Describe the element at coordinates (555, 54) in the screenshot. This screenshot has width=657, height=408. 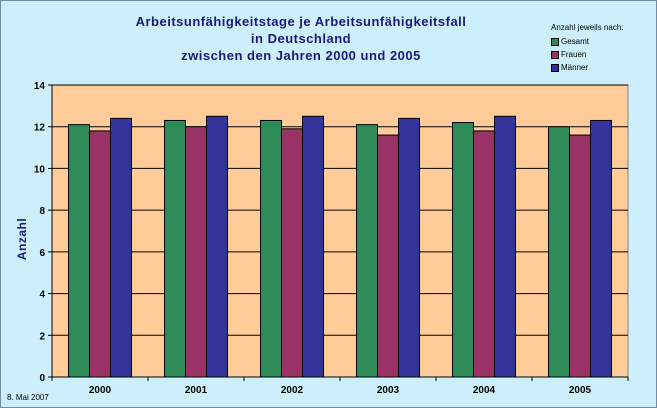
I see `legend-swatch-frauen` at that location.